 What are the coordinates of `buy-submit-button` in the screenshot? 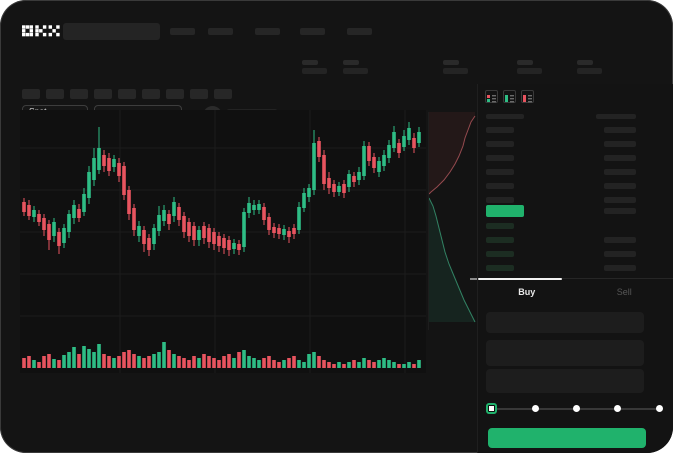 It's located at (567, 438).